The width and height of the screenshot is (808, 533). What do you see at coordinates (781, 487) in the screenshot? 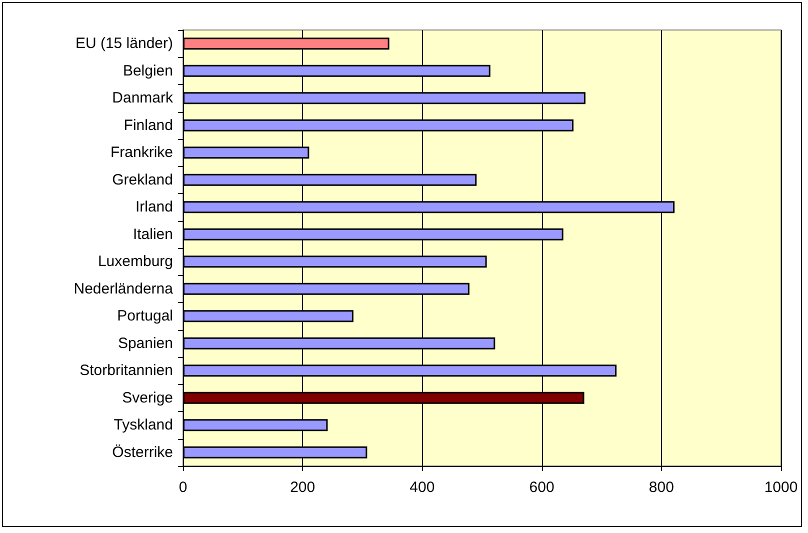
I see `x-tick-label: 1000` at bounding box center [781, 487].